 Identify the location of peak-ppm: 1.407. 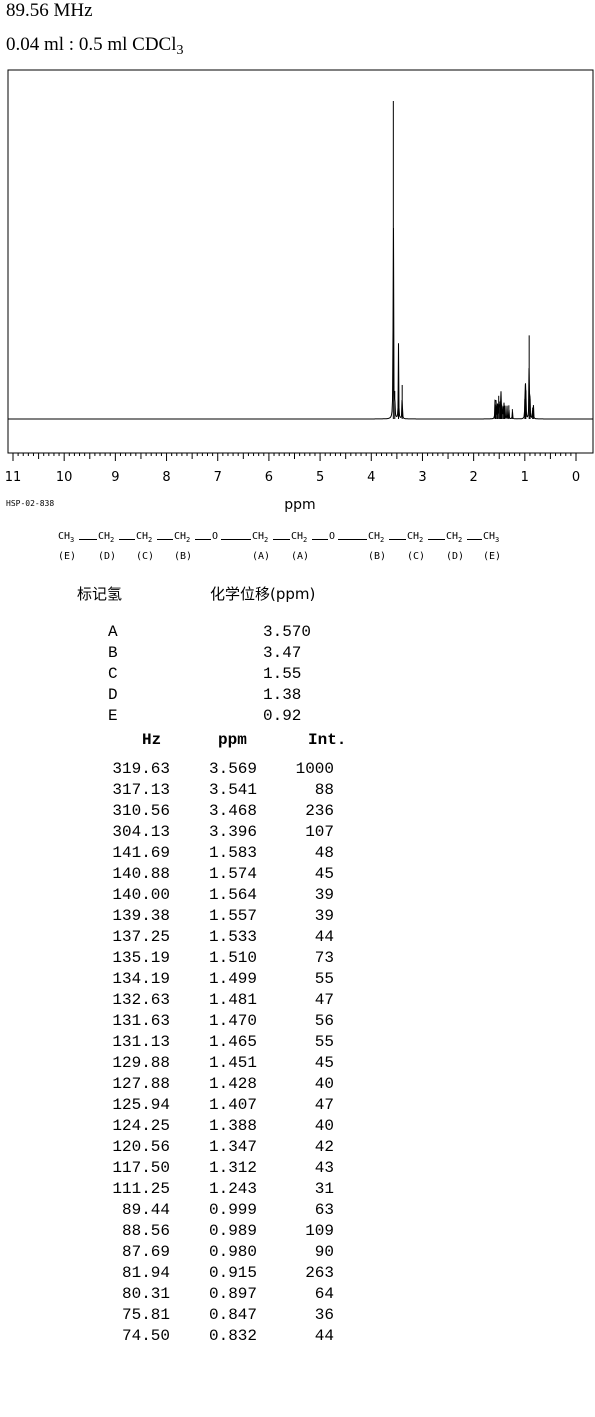
(232, 1105).